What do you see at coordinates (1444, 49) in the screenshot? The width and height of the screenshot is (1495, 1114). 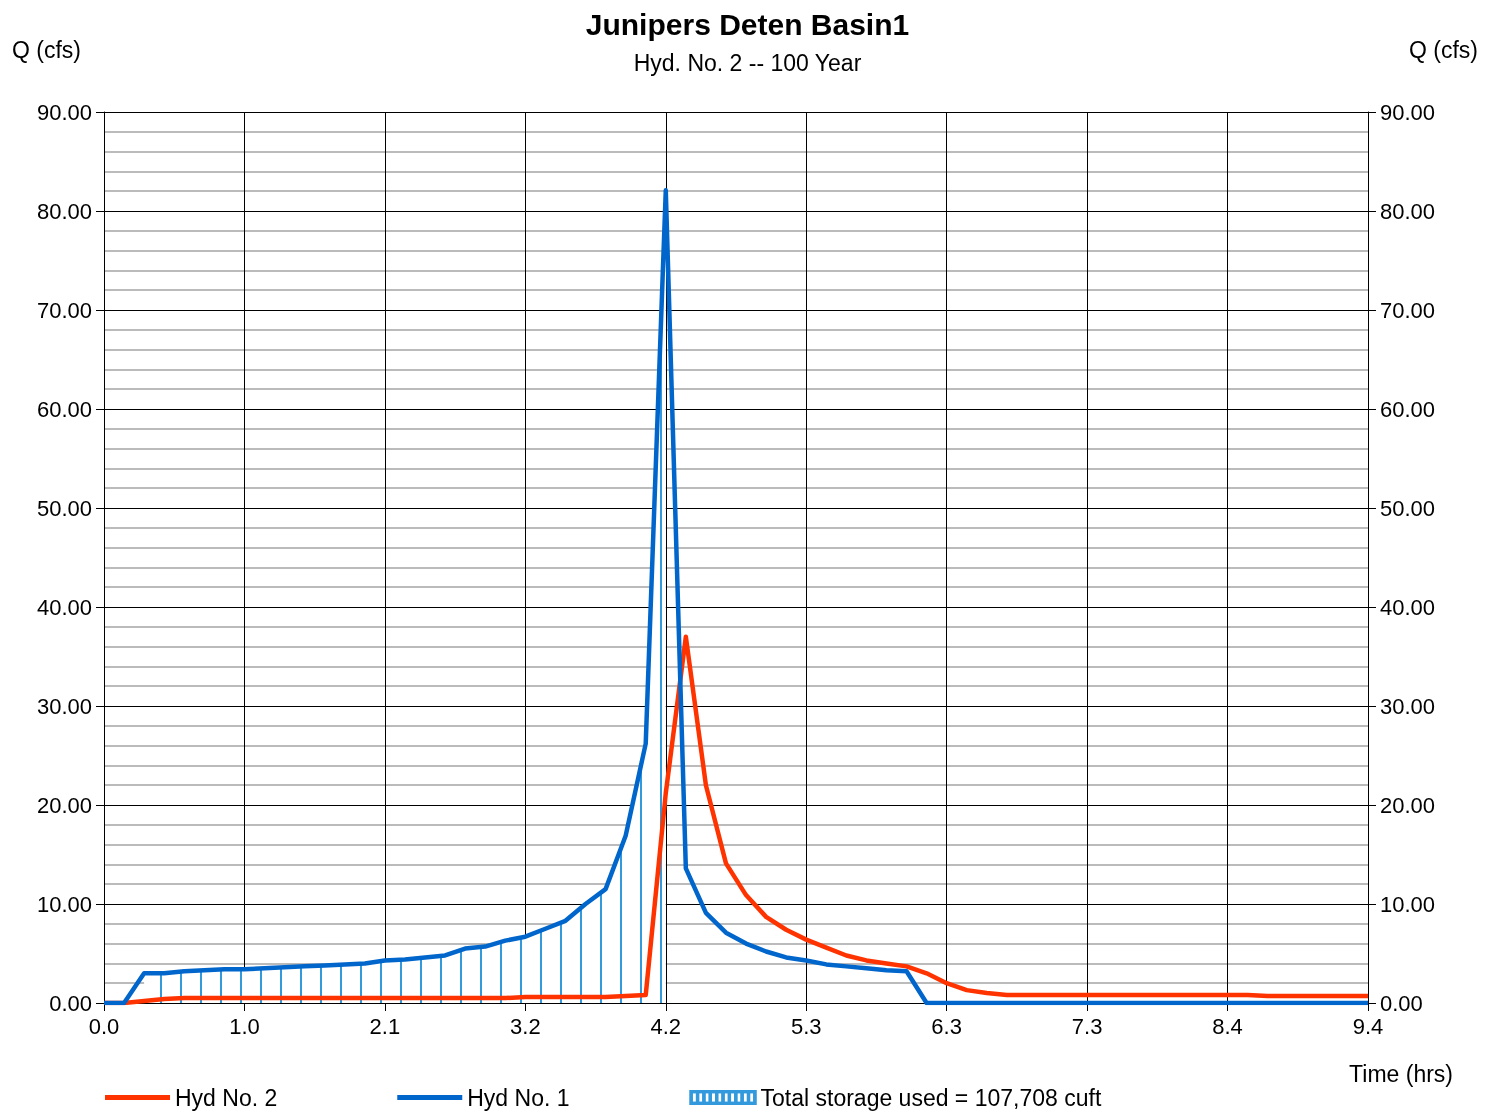 I see `y2-axis-title: Q (cfs)` at bounding box center [1444, 49].